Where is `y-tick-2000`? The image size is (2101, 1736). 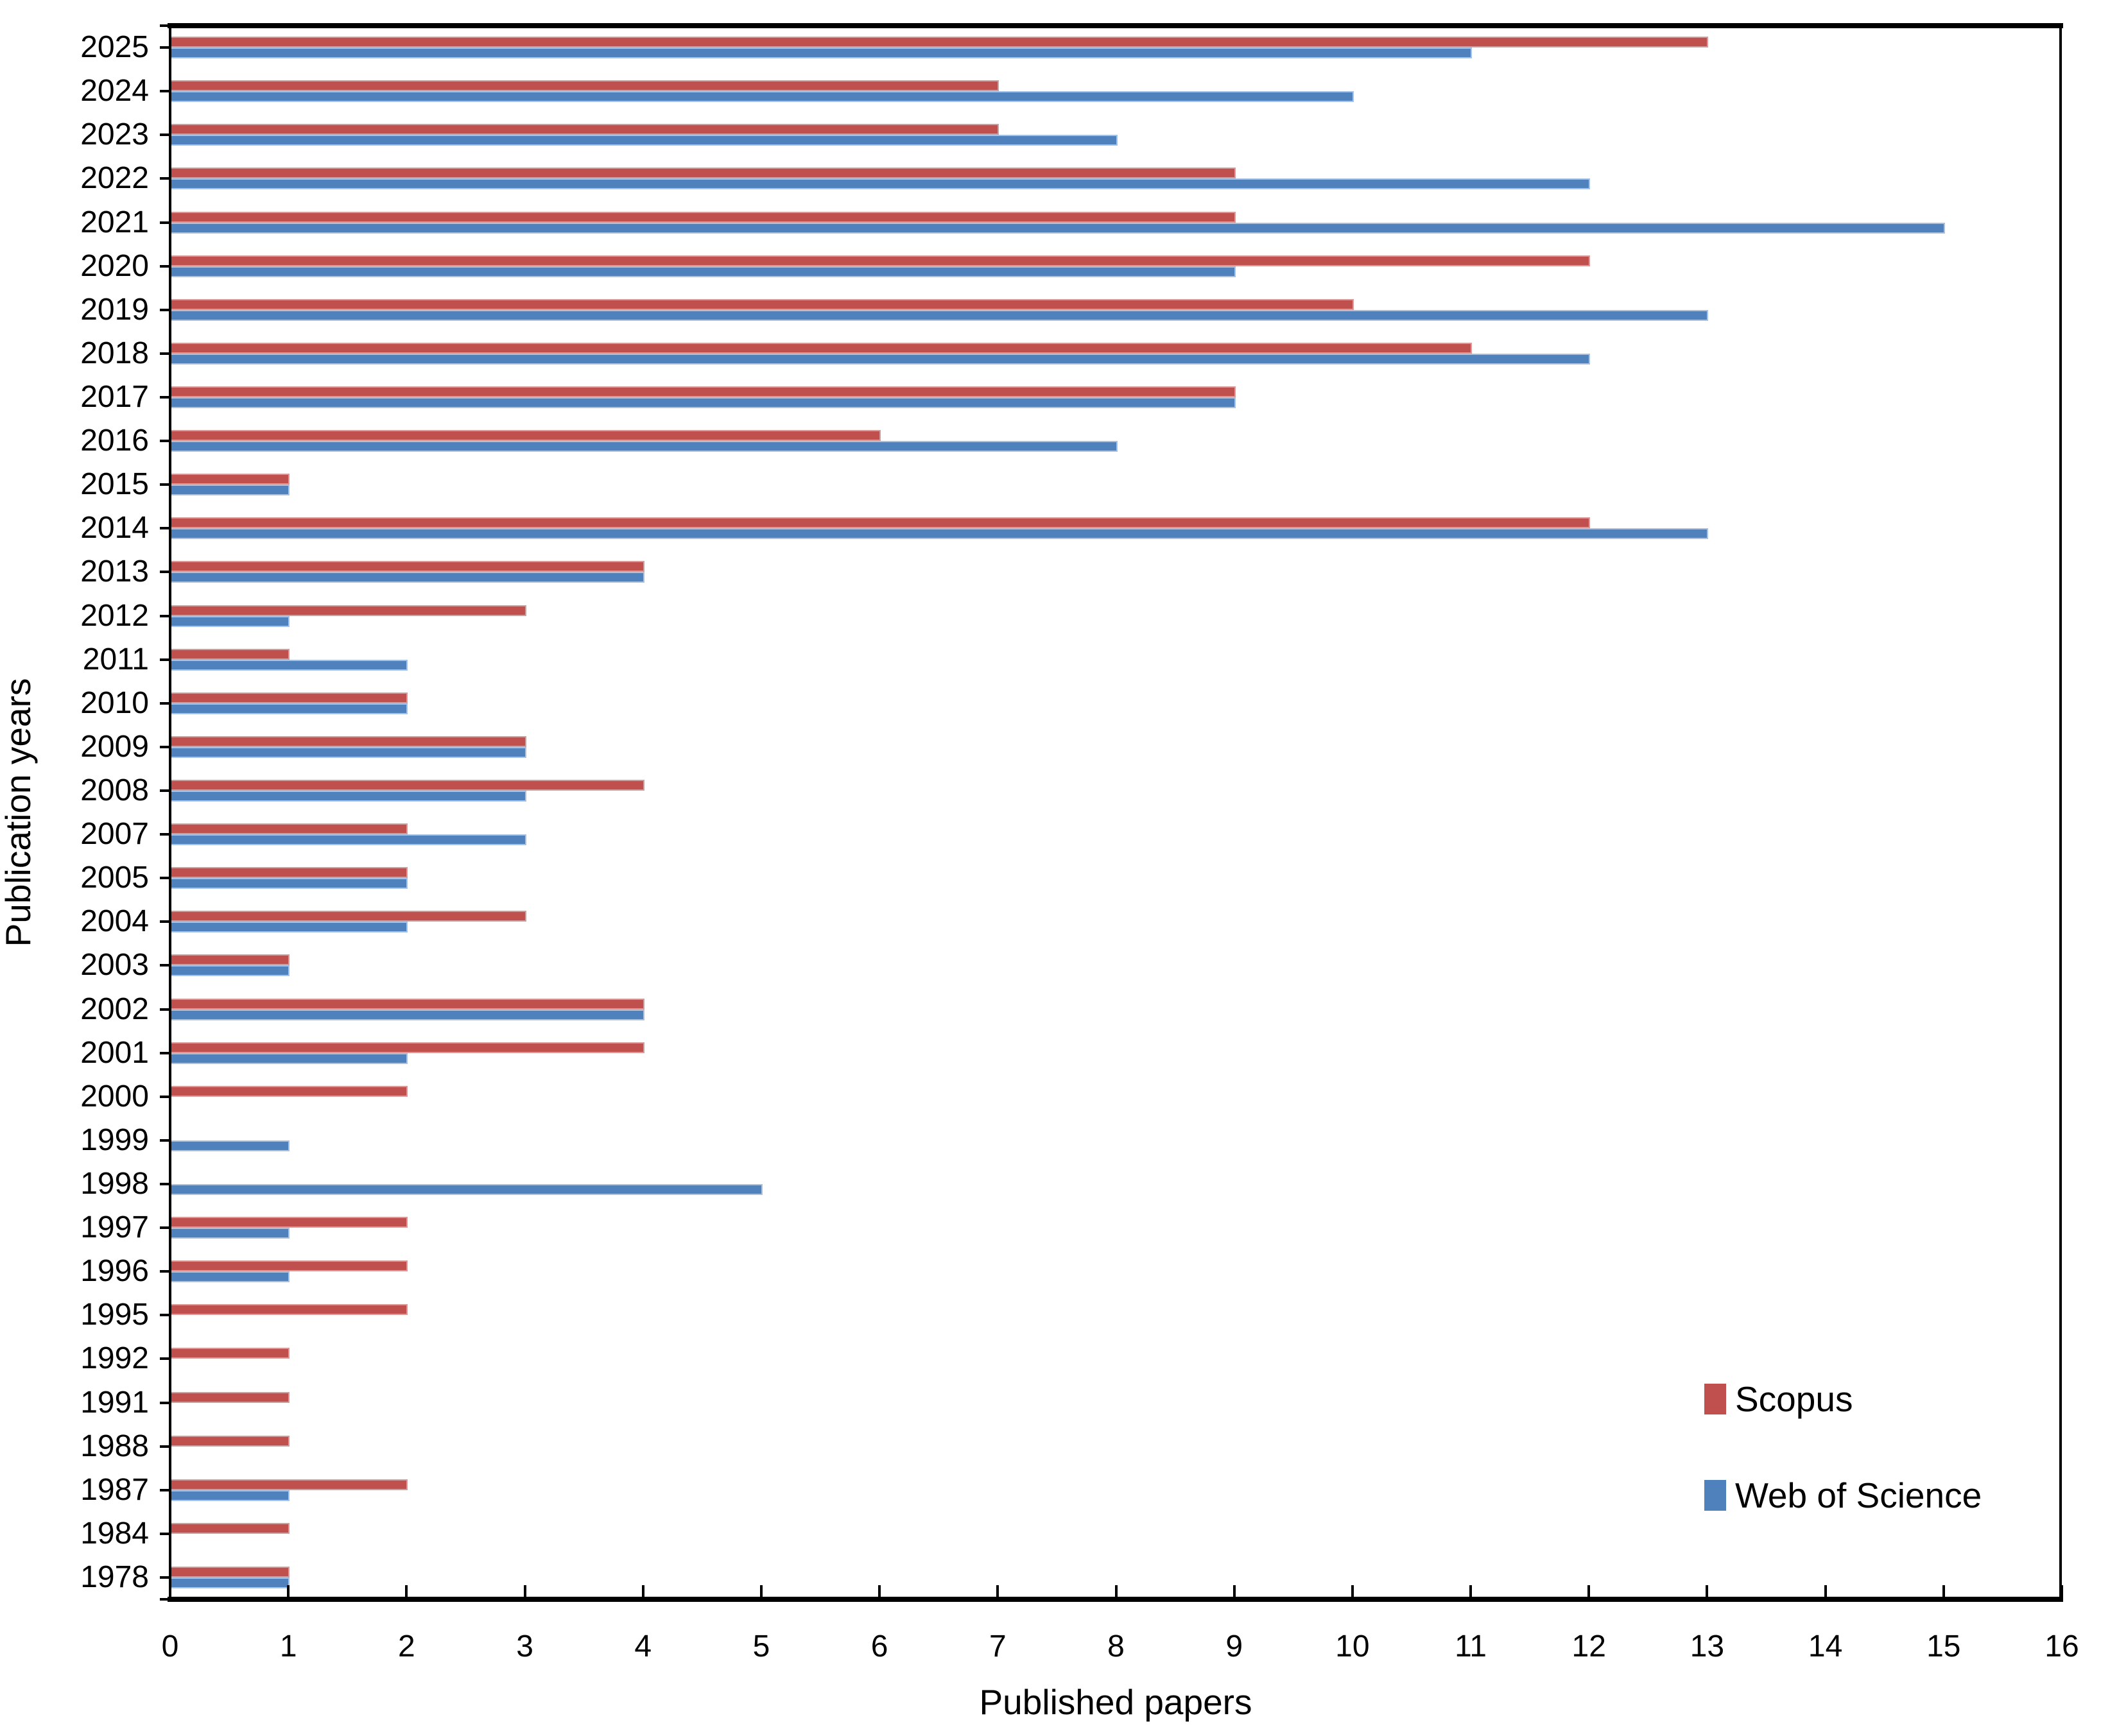 y-tick-2000 is located at coordinates (164, 1096).